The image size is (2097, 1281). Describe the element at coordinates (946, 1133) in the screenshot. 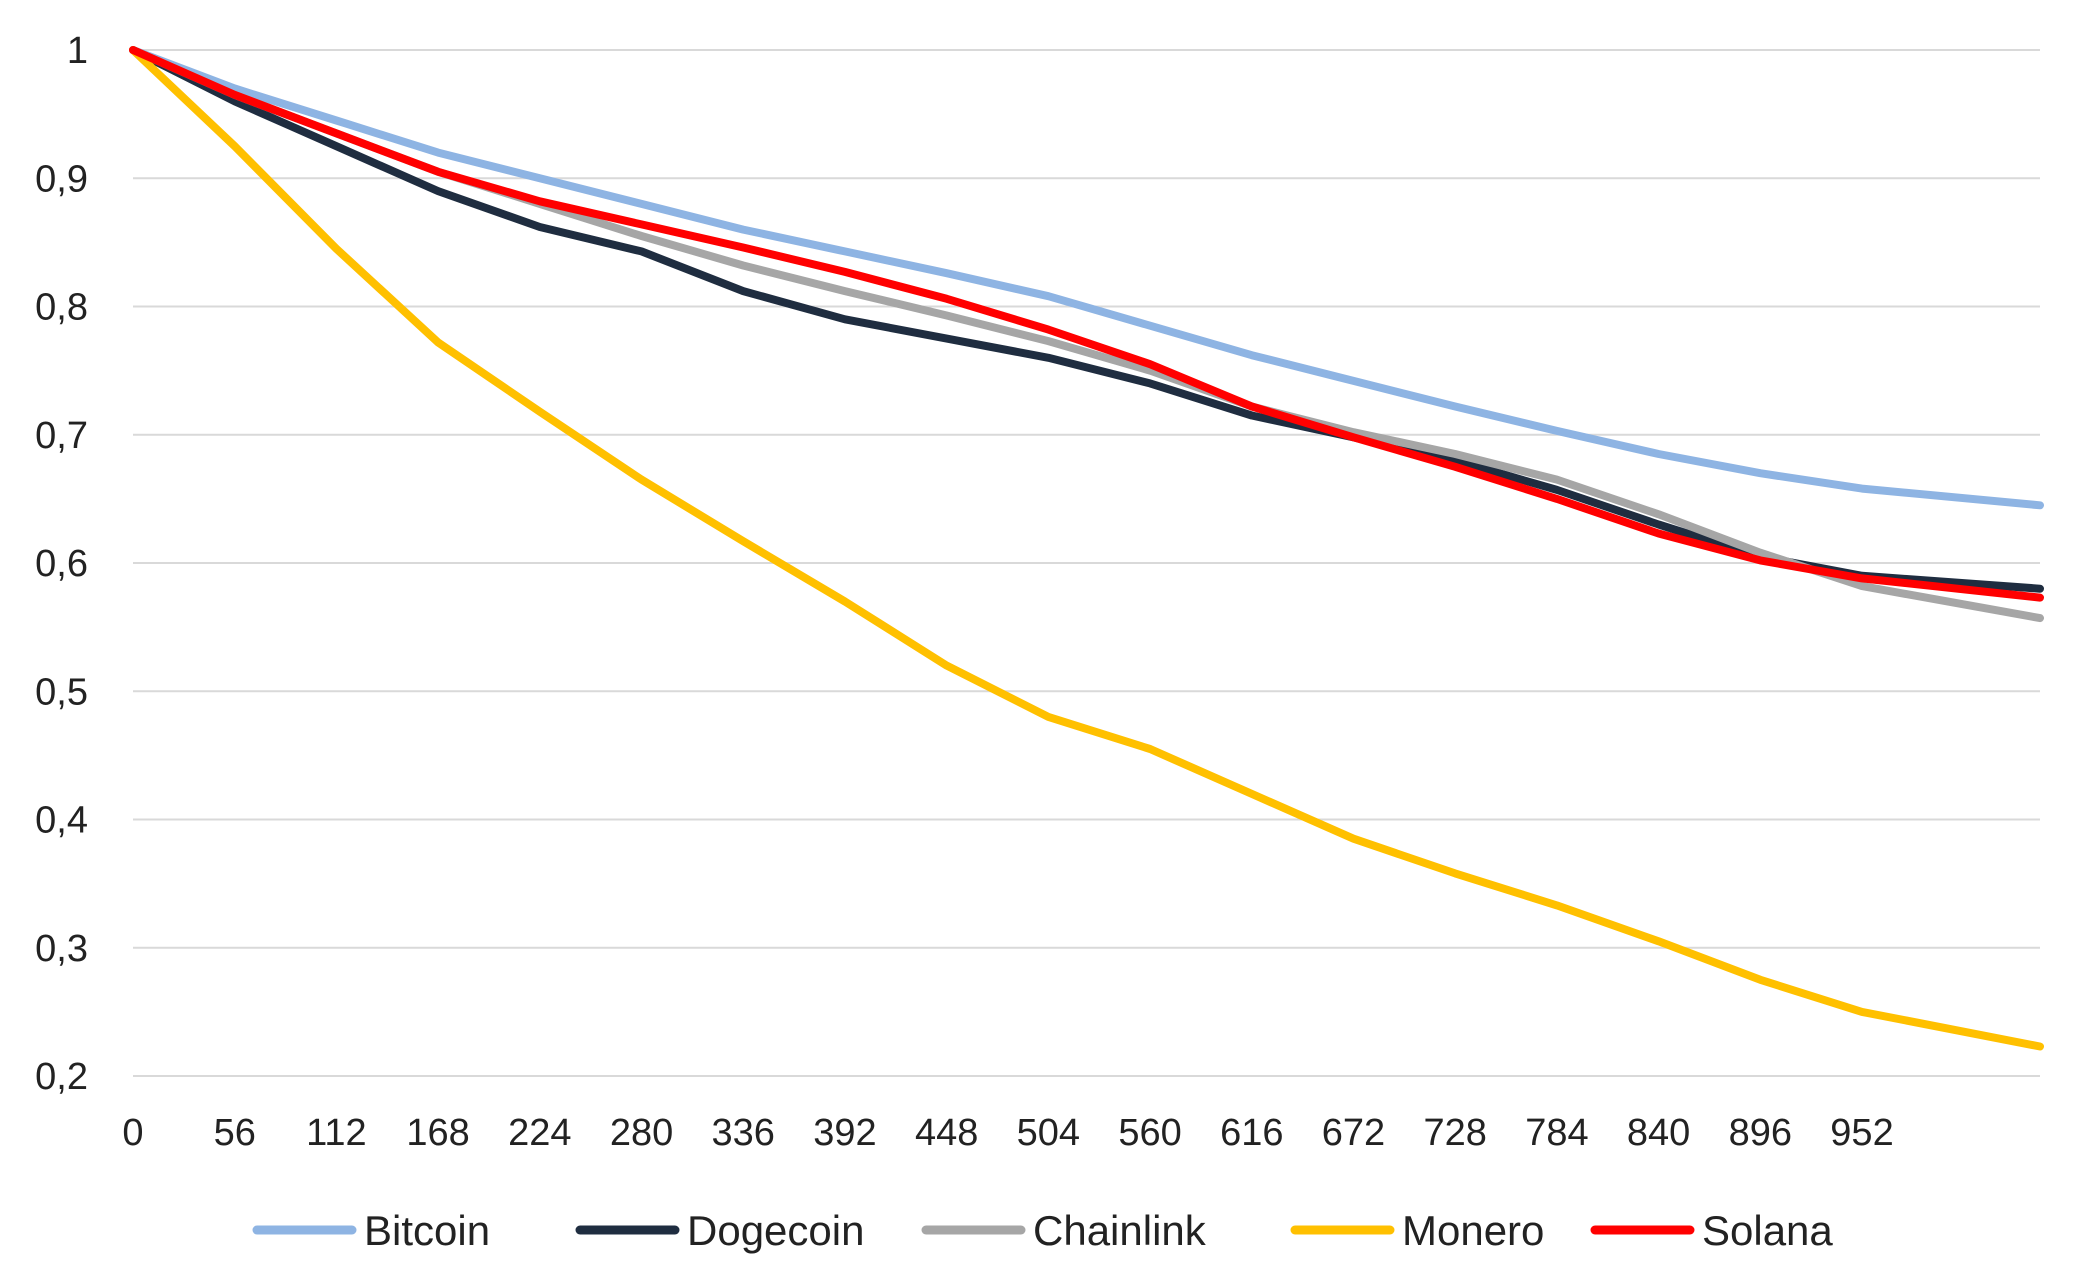

I see `x-tick-label: 448` at that location.